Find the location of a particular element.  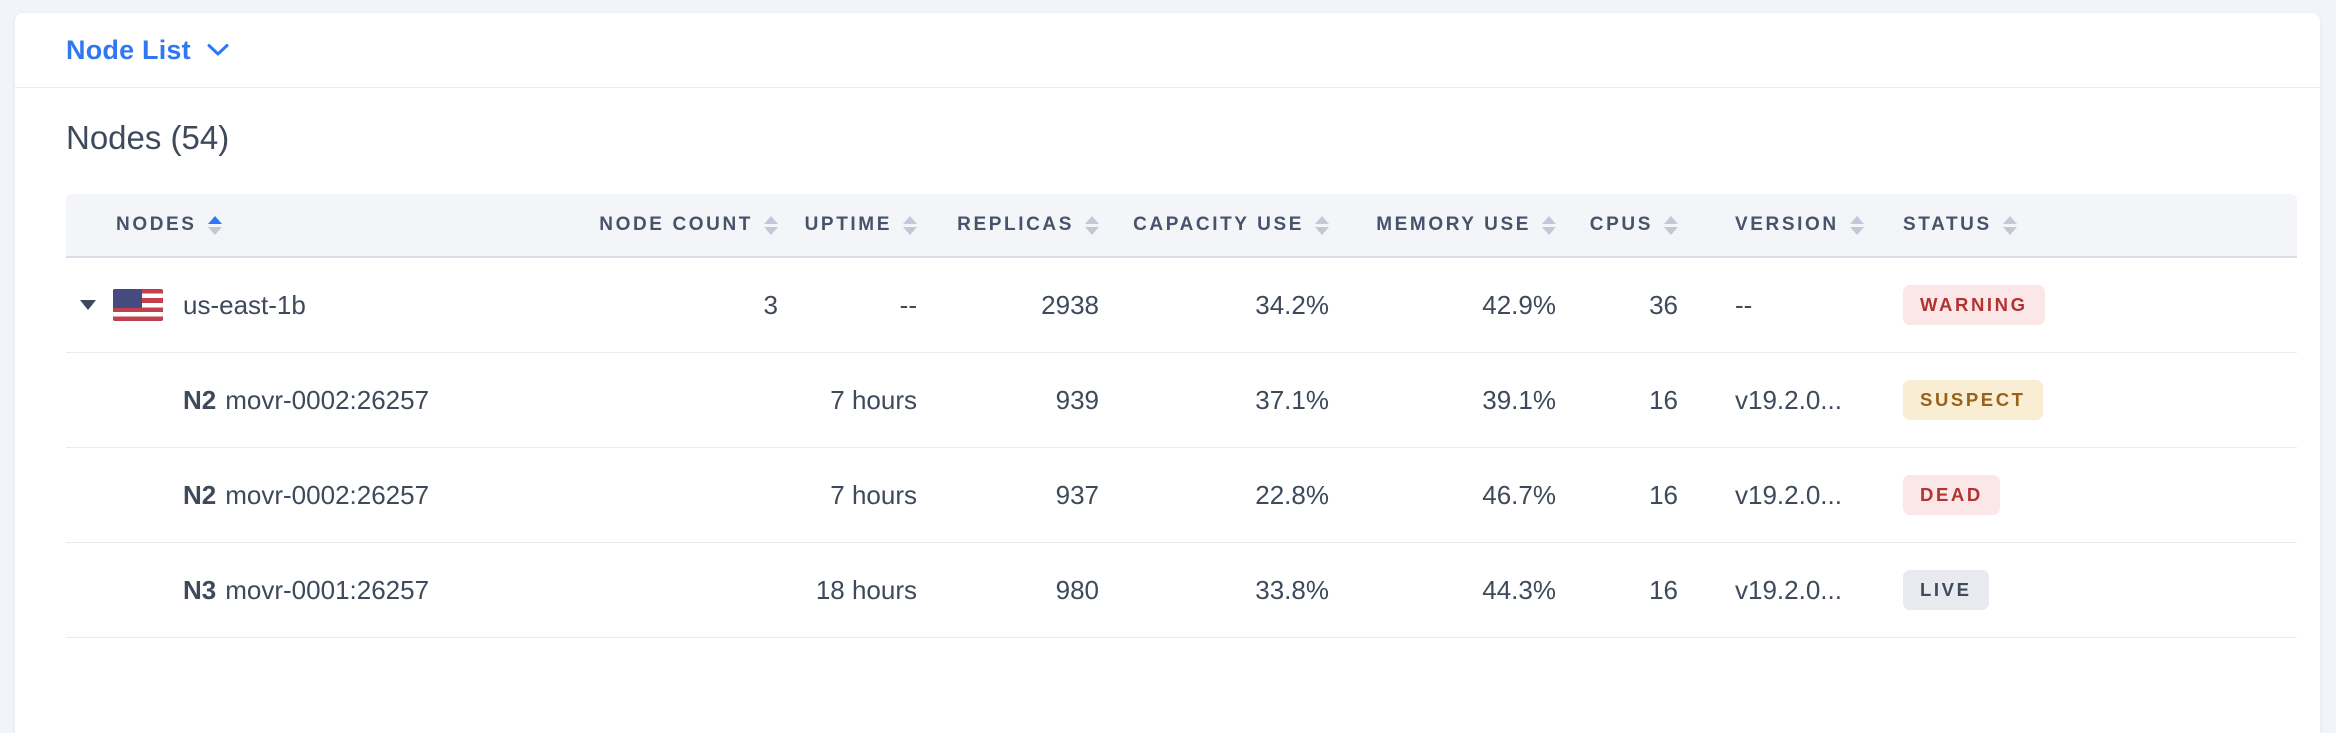

column-header-capacity-use: CAPACITY USE is located at coordinates (1227, 225).